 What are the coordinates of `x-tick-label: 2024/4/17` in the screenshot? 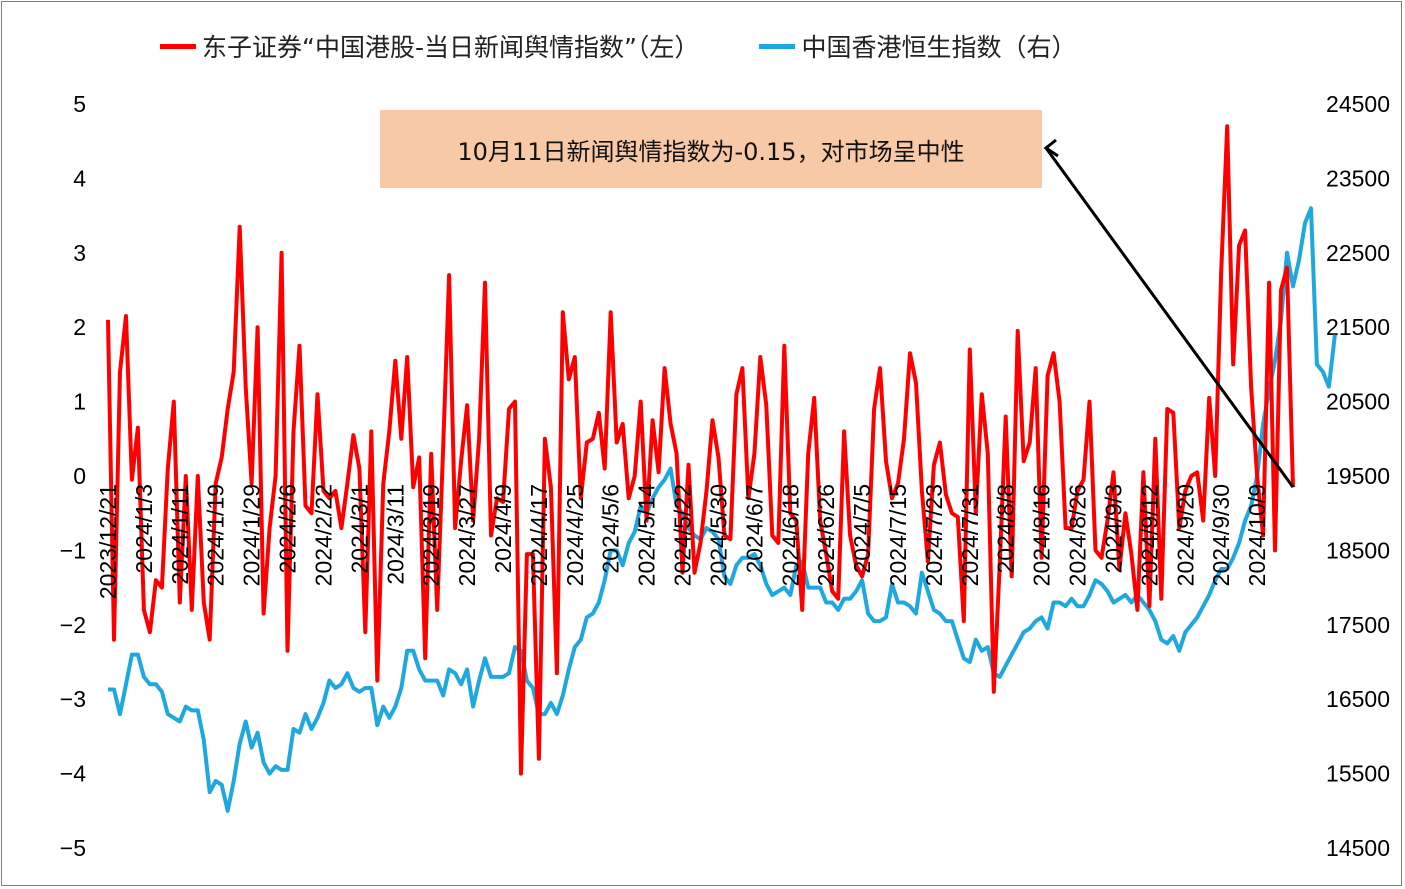 It's located at (539, 535).